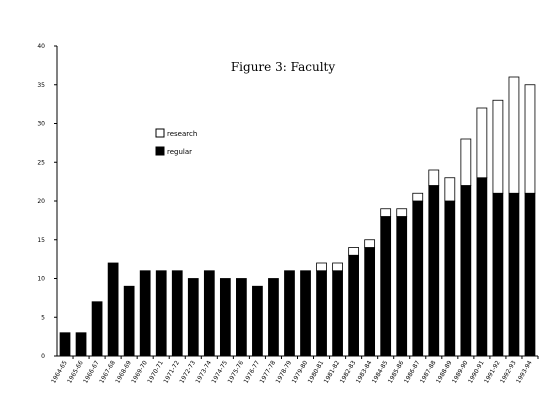 The height and width of the screenshot is (413, 543). What do you see at coordinates (47, 201) in the screenshot?
I see `y-ticks: 0 5 10 15 20 25 30 35 40` at bounding box center [47, 201].